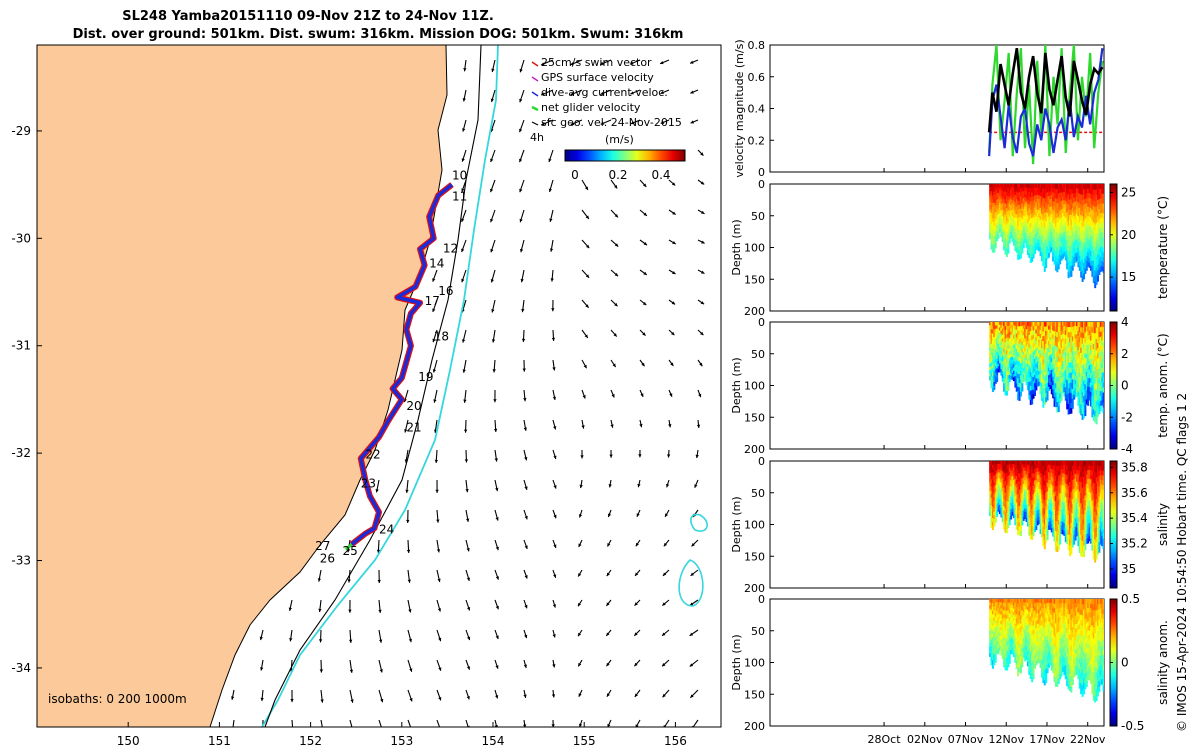  I want to click on velocity-ytick-0: 0, so click(761, 172).